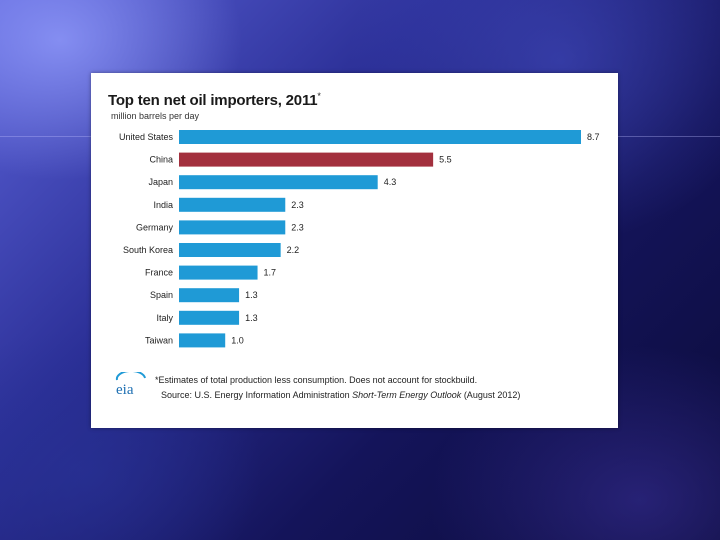  What do you see at coordinates (214, 100) in the screenshot?
I see `chart-title: Top ten net oil importers, 2011*` at bounding box center [214, 100].